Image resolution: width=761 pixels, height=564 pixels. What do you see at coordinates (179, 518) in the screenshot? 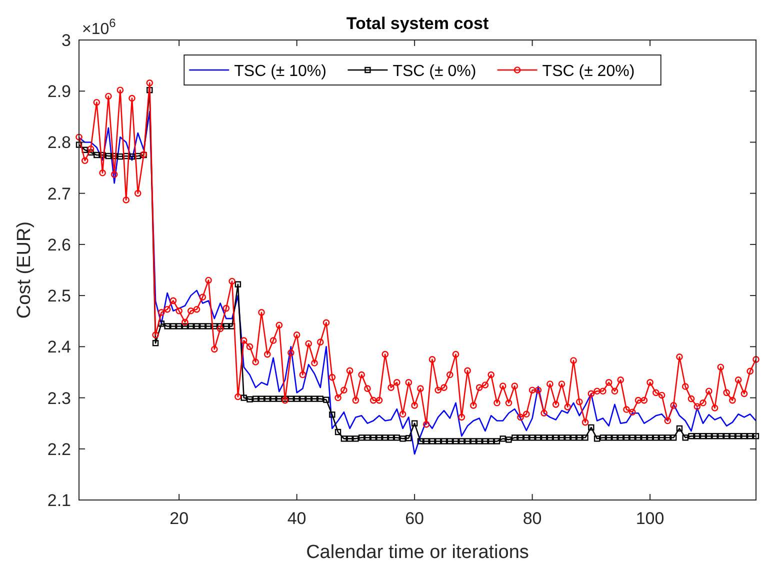
I see `x-tick-label: 20` at bounding box center [179, 518].